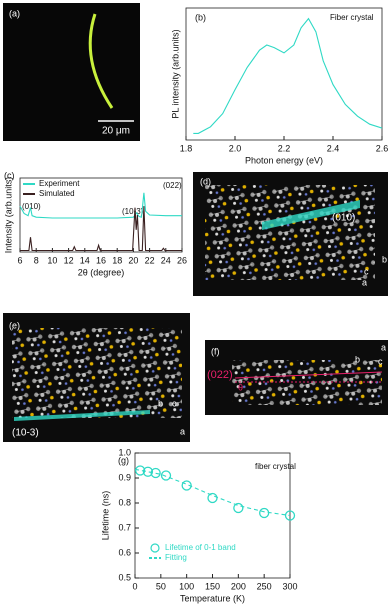 The width and height of the screenshot is (392, 608). What do you see at coordinates (200, 17) in the screenshot?
I see `panel-label: (b)` at bounding box center [200, 17].